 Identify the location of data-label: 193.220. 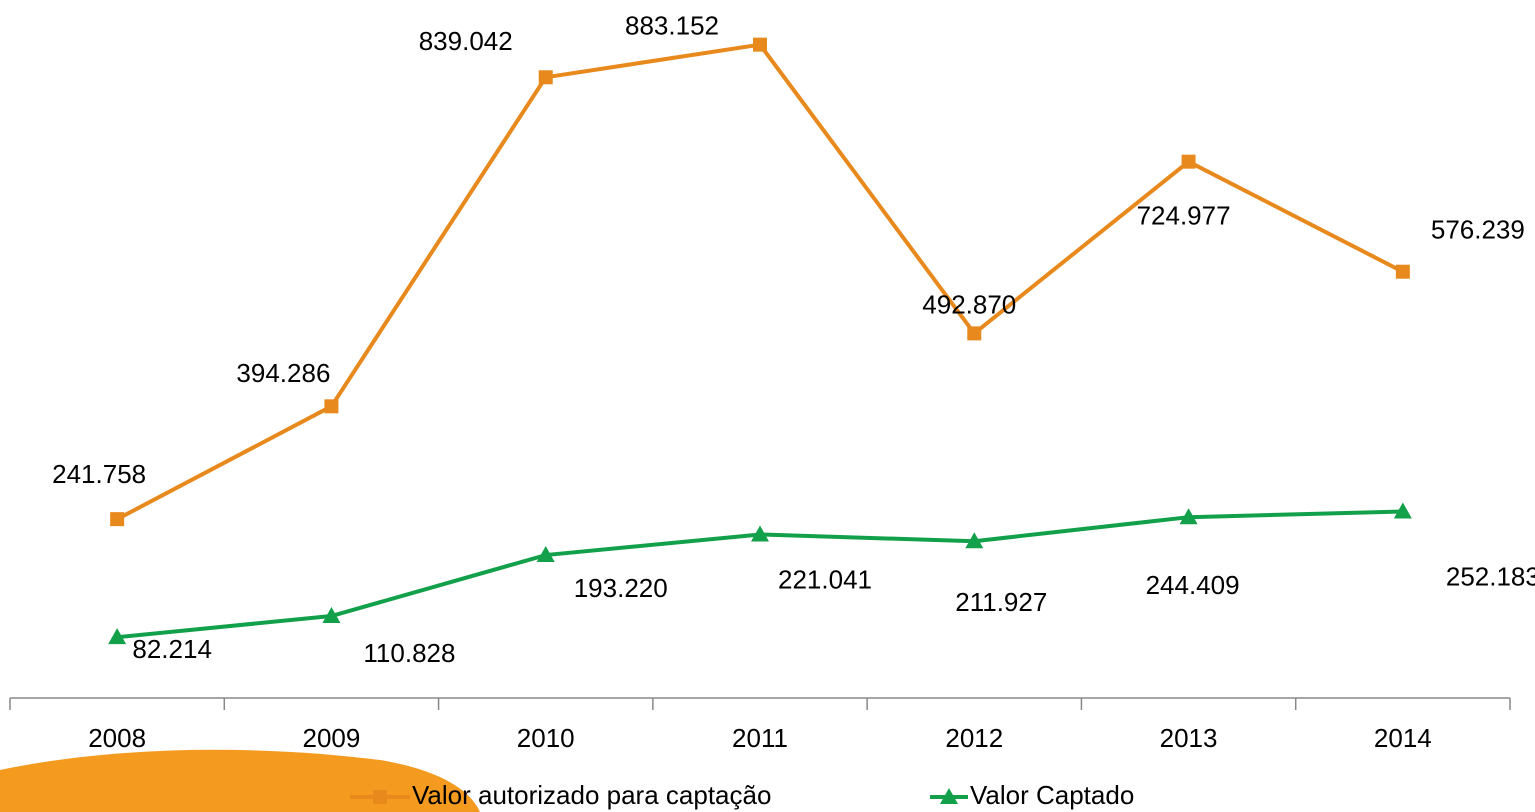
(621, 588).